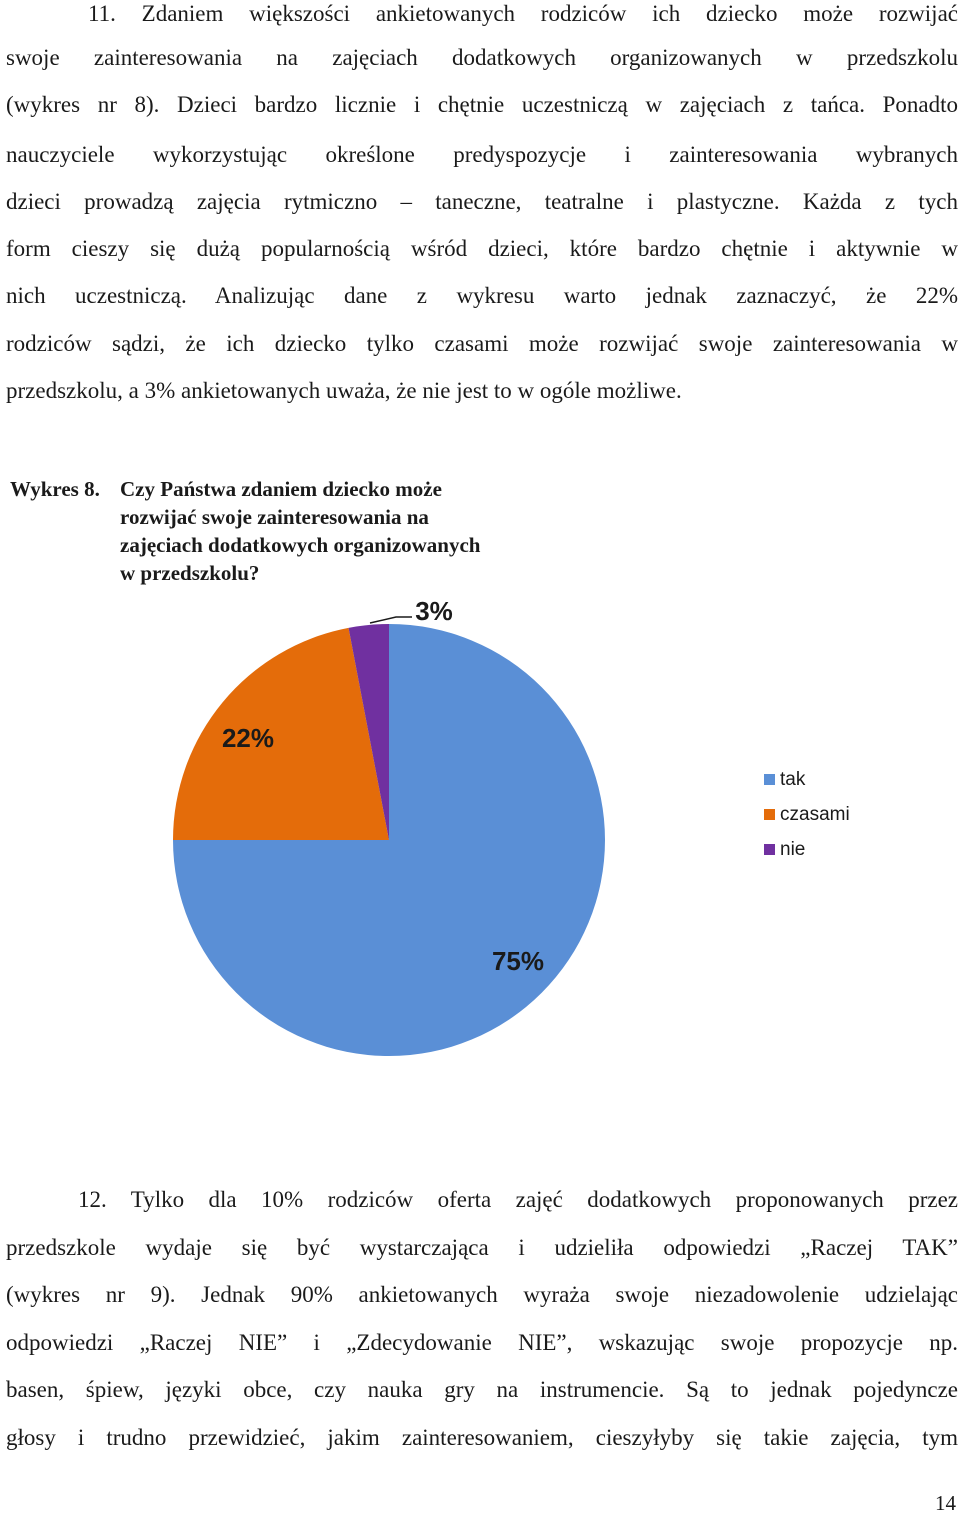 The image size is (960, 1515). I want to click on pie-slice-nie, so click(368, 732).